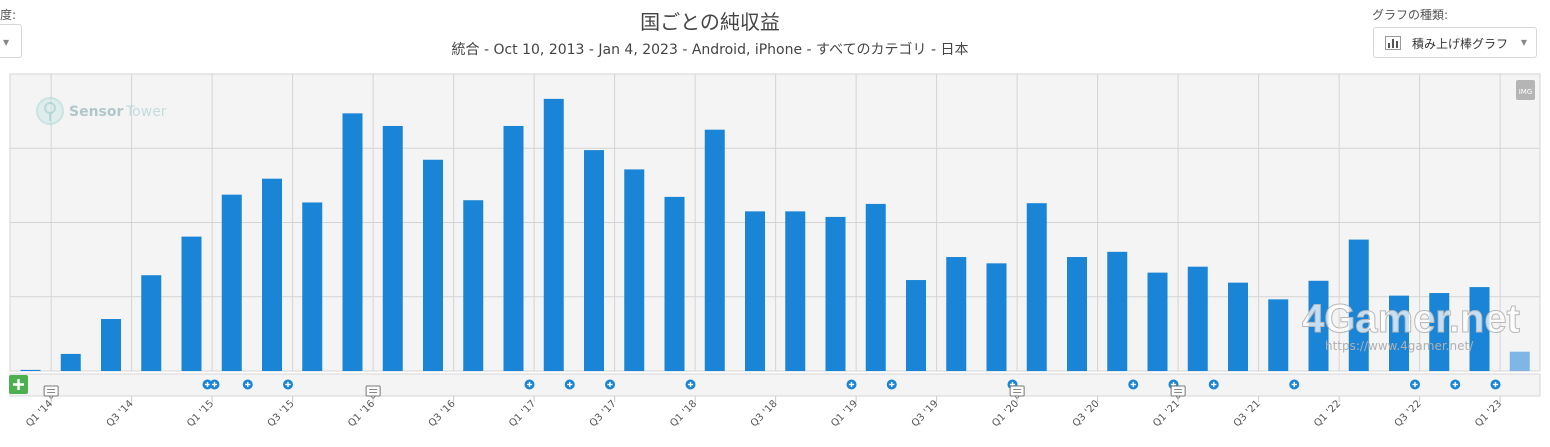 The width and height of the screenshot is (1550, 447). Describe the element at coordinates (764, 413) in the screenshot. I see `x-tick-label: Q3 '18` at that location.